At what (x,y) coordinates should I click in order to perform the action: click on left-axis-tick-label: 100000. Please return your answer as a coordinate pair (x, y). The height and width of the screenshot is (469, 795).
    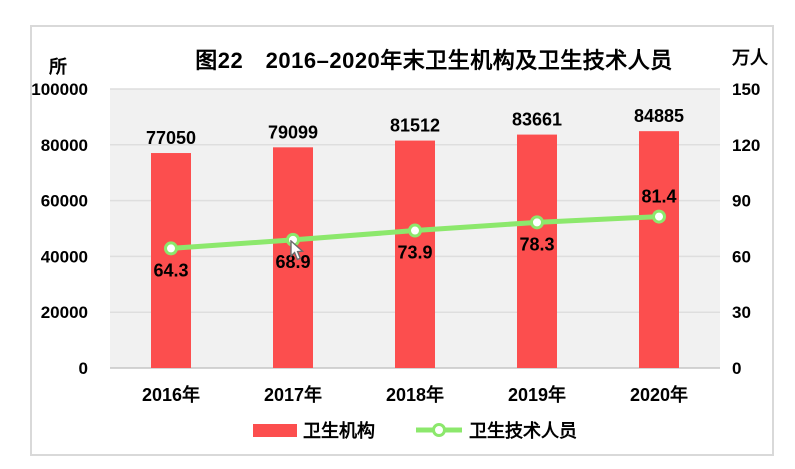
    Looking at the image, I should click on (60, 89).